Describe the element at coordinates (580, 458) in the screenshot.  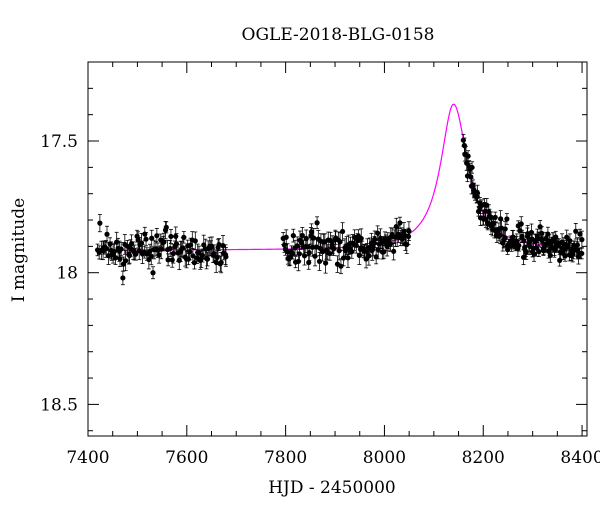
I see `x-tick-label: 8400` at that location.